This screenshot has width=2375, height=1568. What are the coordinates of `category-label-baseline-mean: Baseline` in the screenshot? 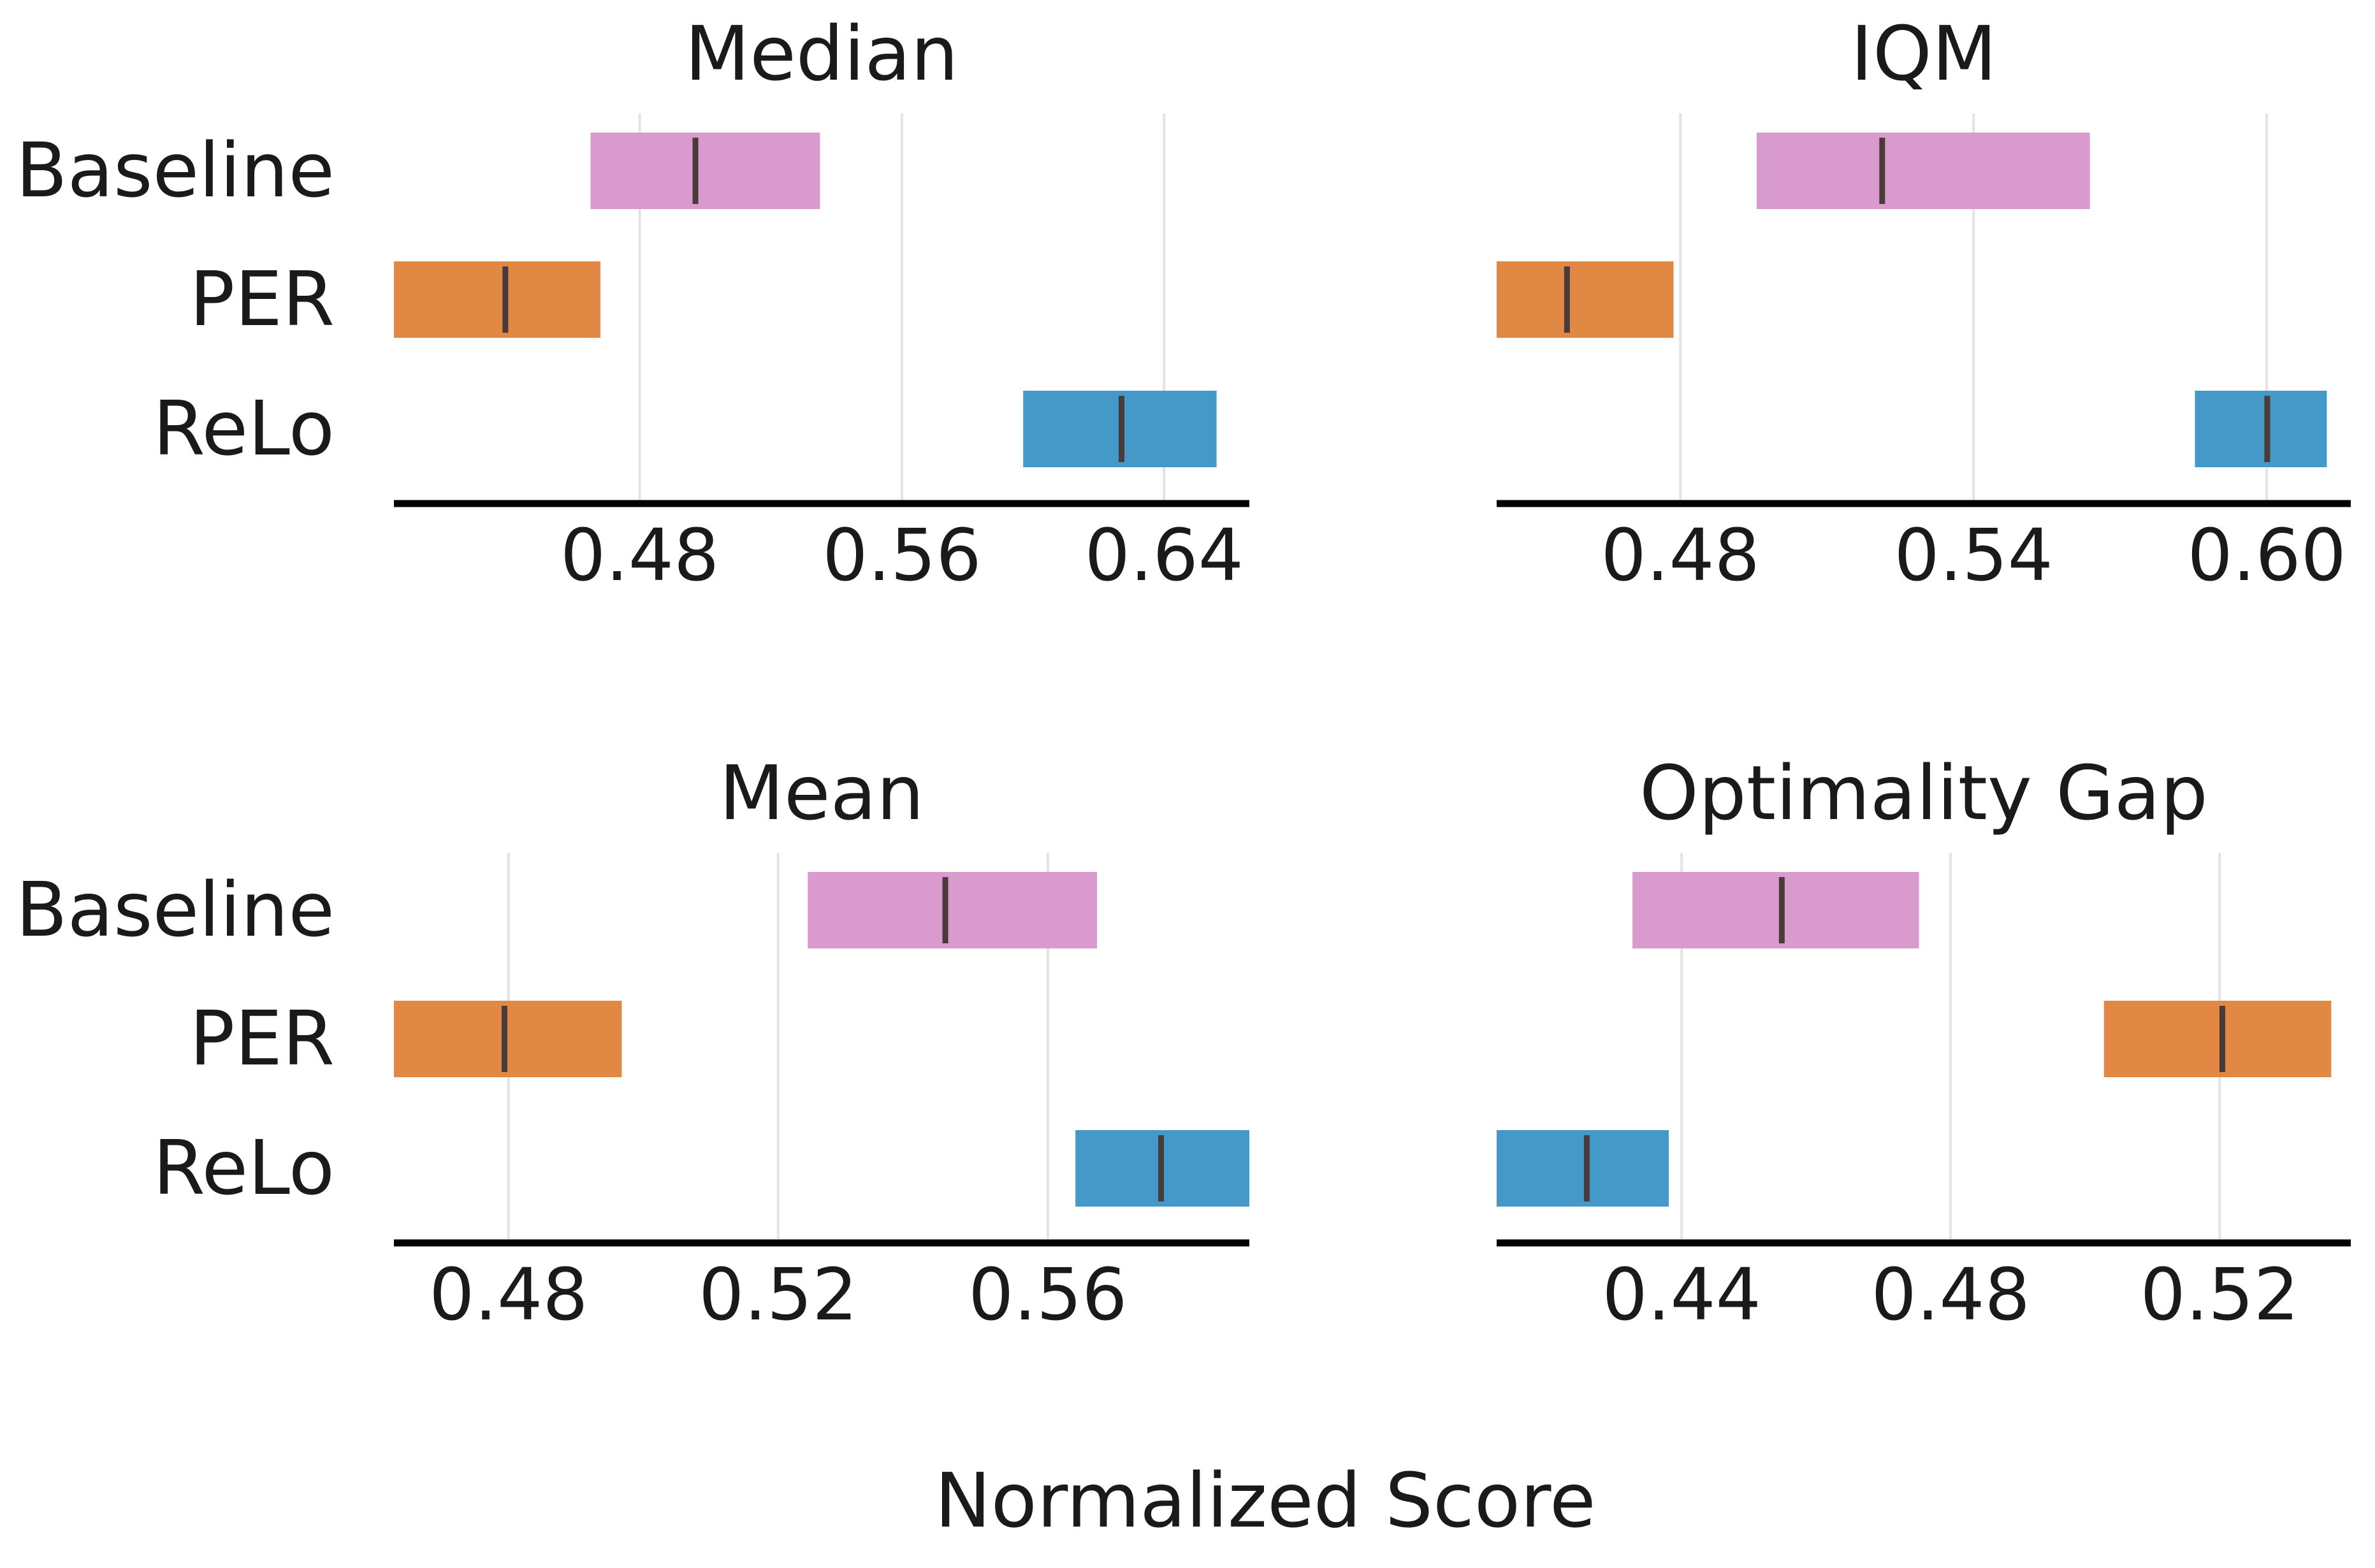 It's located at (175, 910).